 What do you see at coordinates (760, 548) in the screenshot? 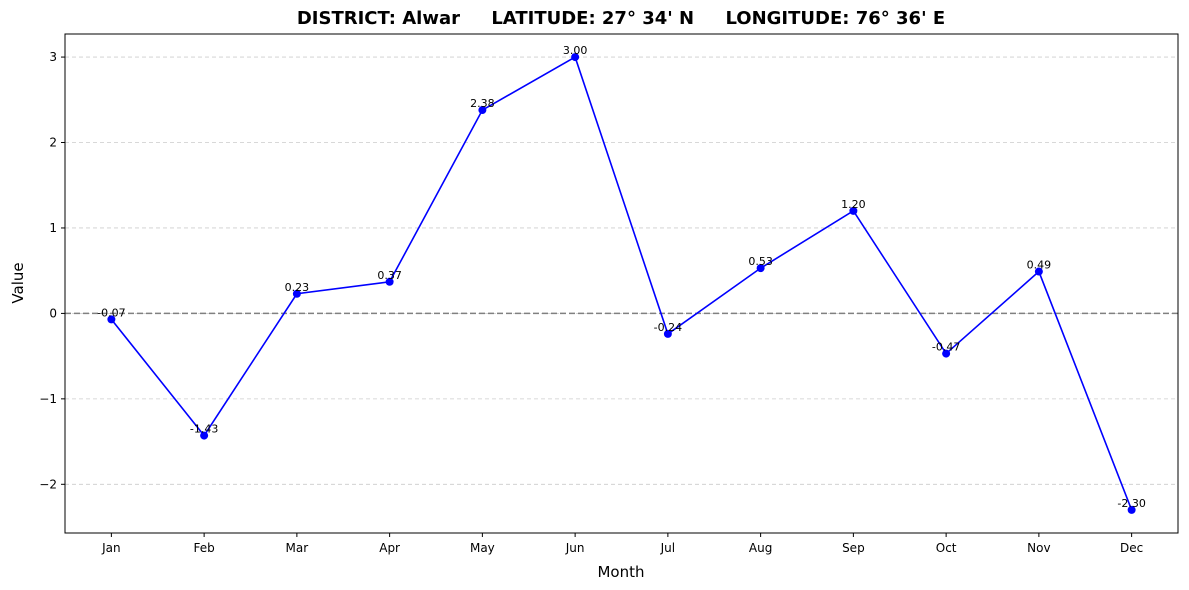
I see `x-tick-label: Aug` at bounding box center [760, 548].